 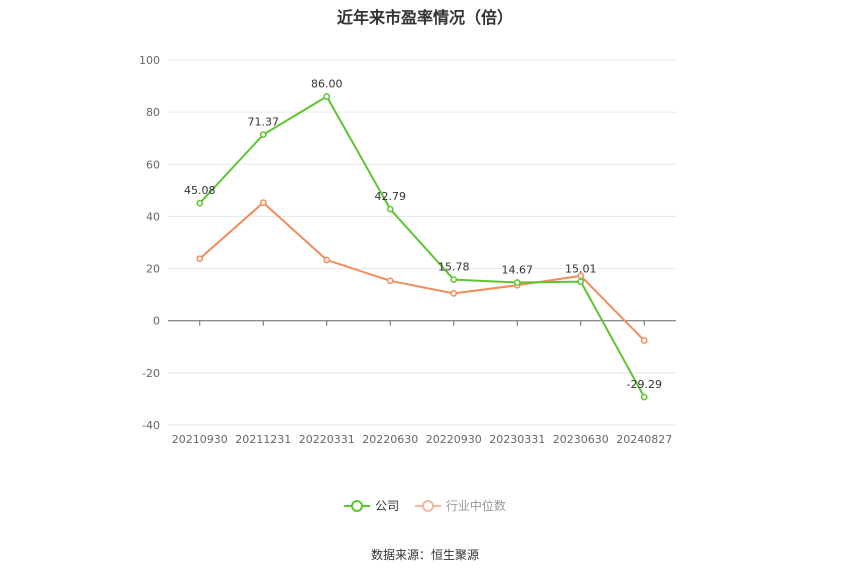 I want to click on x-tick-label: 20230331, so click(x=517, y=439).